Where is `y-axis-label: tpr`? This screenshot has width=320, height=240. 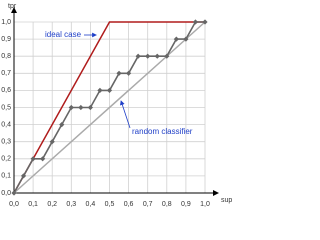
y-axis-label: tpr is located at coordinates (12, 6).